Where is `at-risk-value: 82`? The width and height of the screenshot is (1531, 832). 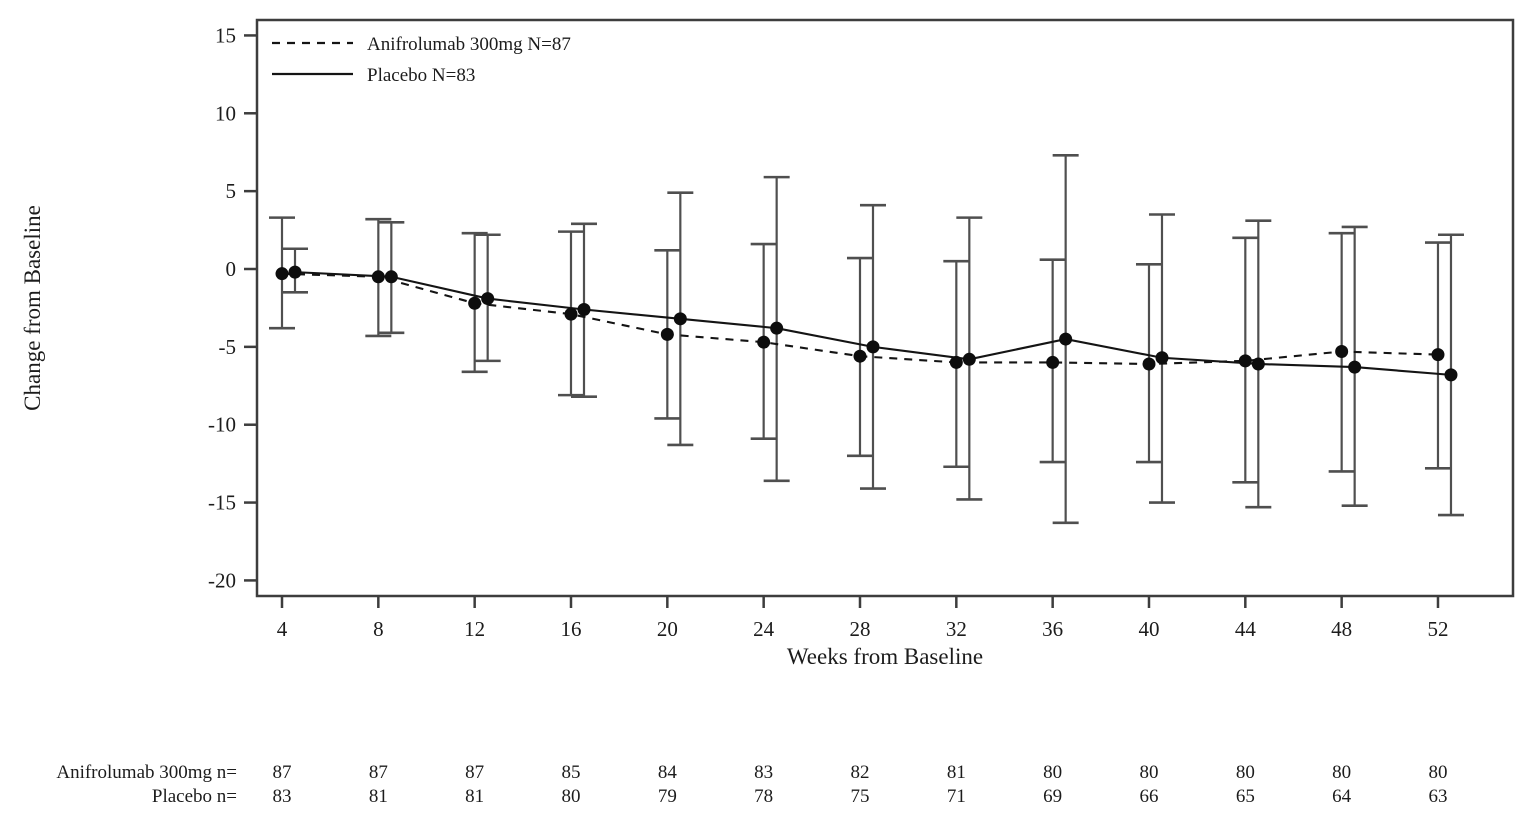
at-risk-value: 82 is located at coordinates (859, 772).